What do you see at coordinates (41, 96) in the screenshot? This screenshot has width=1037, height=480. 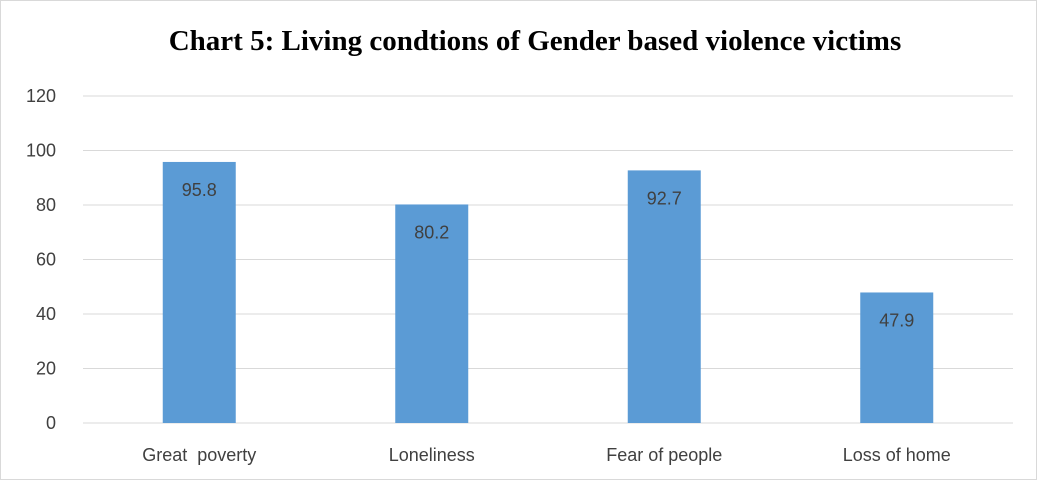 I see `y-tick-label: 120` at bounding box center [41, 96].